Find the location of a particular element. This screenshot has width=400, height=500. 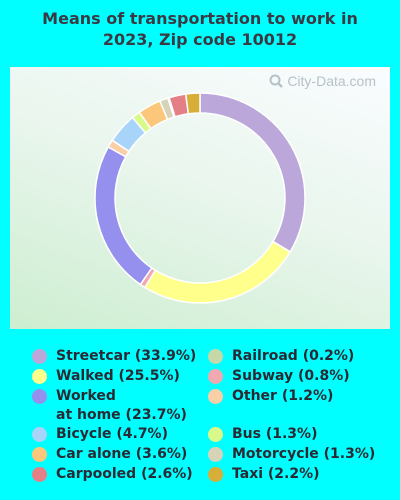

legend-label: Car alone (3.6%) is located at coordinates (122, 454).